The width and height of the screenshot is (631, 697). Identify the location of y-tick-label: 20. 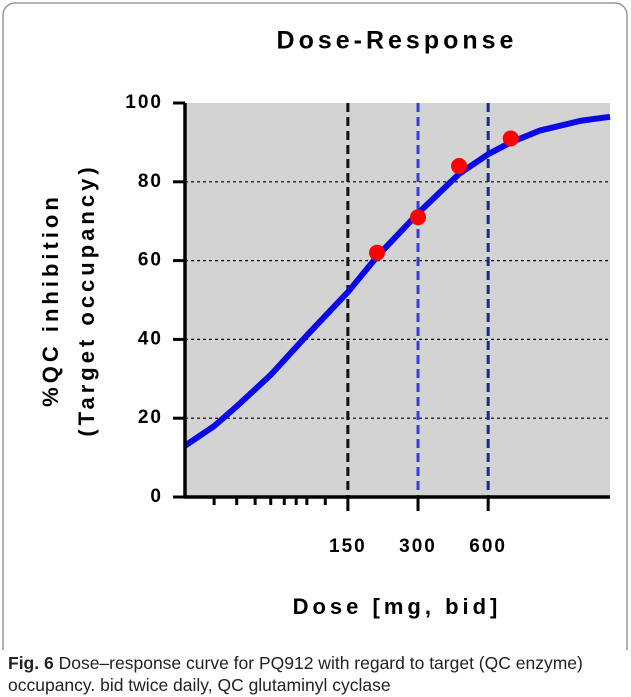
(150, 417).